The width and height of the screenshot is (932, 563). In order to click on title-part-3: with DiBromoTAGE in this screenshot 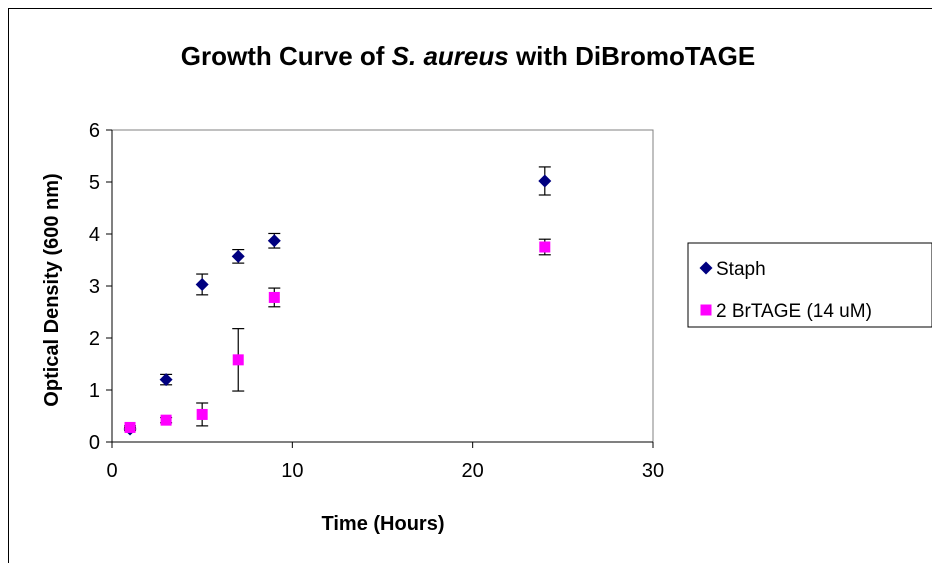, I will do `click(632, 56)`.